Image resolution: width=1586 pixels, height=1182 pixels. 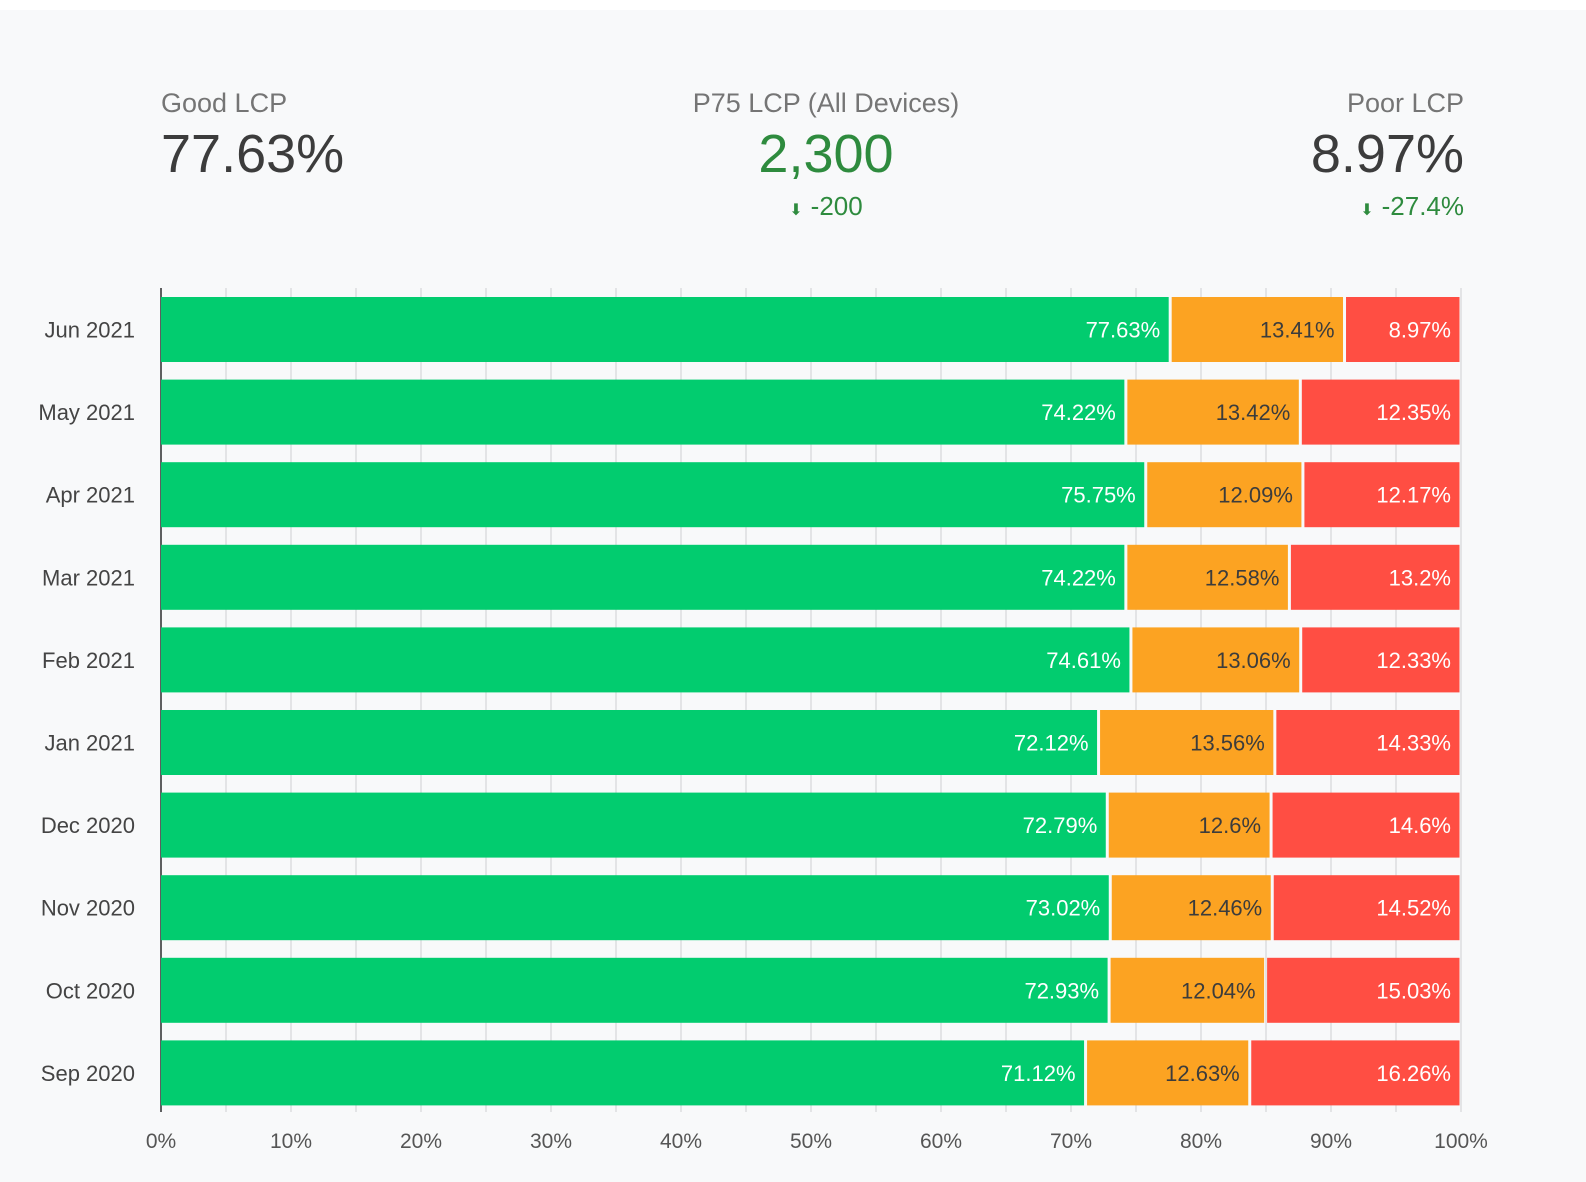 What do you see at coordinates (551, 1141) in the screenshot?
I see `x-tick-label: 30%` at bounding box center [551, 1141].